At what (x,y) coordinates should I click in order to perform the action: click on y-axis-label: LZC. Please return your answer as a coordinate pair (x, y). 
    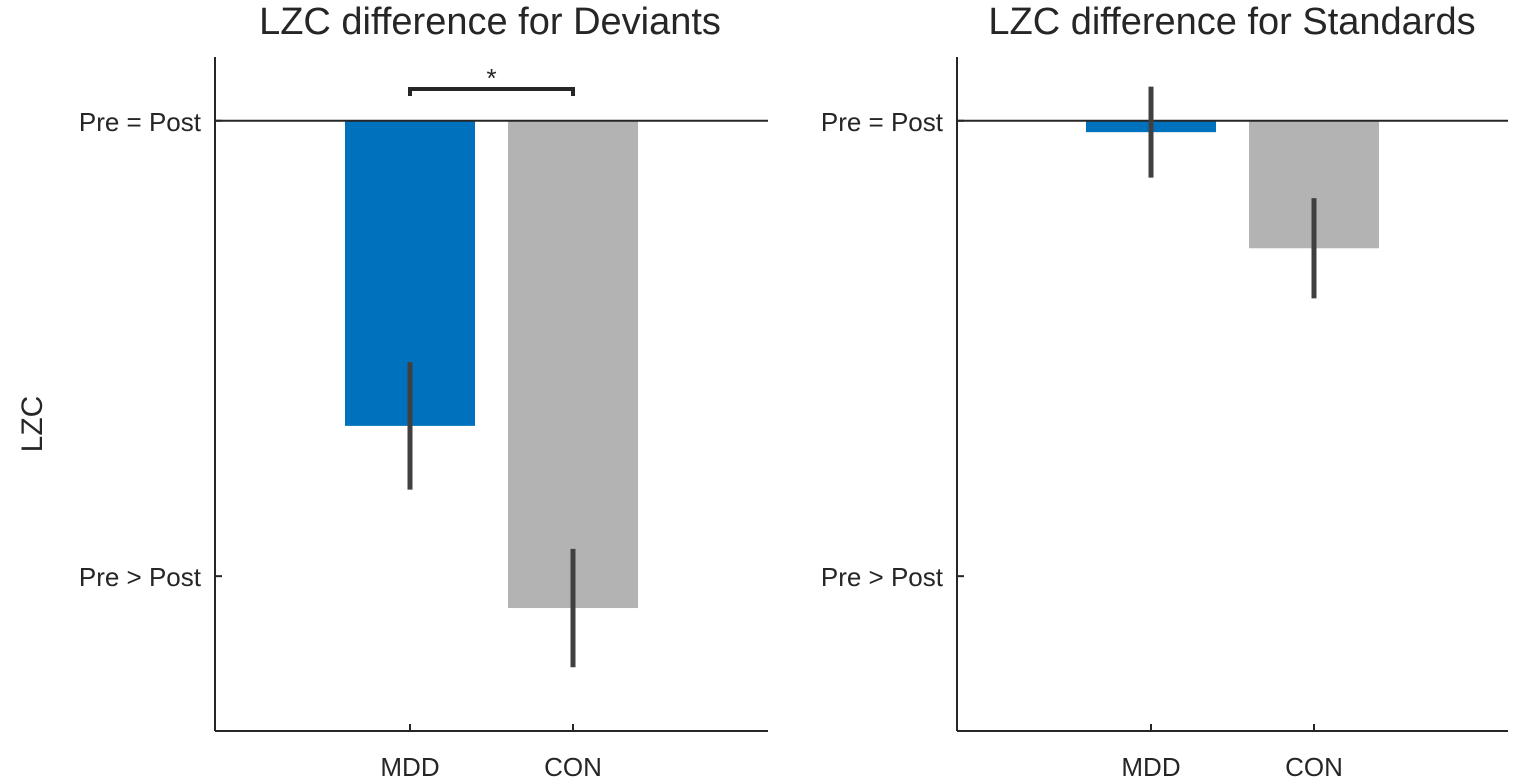
    Looking at the image, I should click on (32, 424).